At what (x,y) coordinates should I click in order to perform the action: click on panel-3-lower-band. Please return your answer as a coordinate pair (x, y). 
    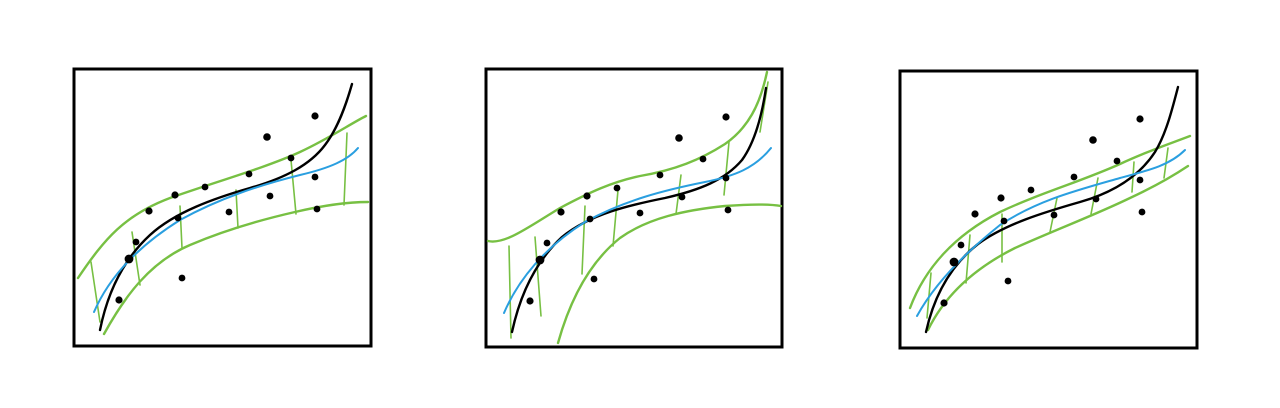
    Looking at the image, I should click on (1058, 248).